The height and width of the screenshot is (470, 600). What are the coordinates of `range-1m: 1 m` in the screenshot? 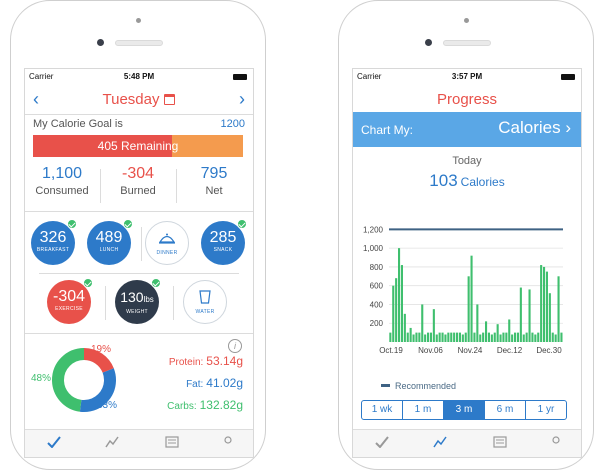 It's located at (423, 410).